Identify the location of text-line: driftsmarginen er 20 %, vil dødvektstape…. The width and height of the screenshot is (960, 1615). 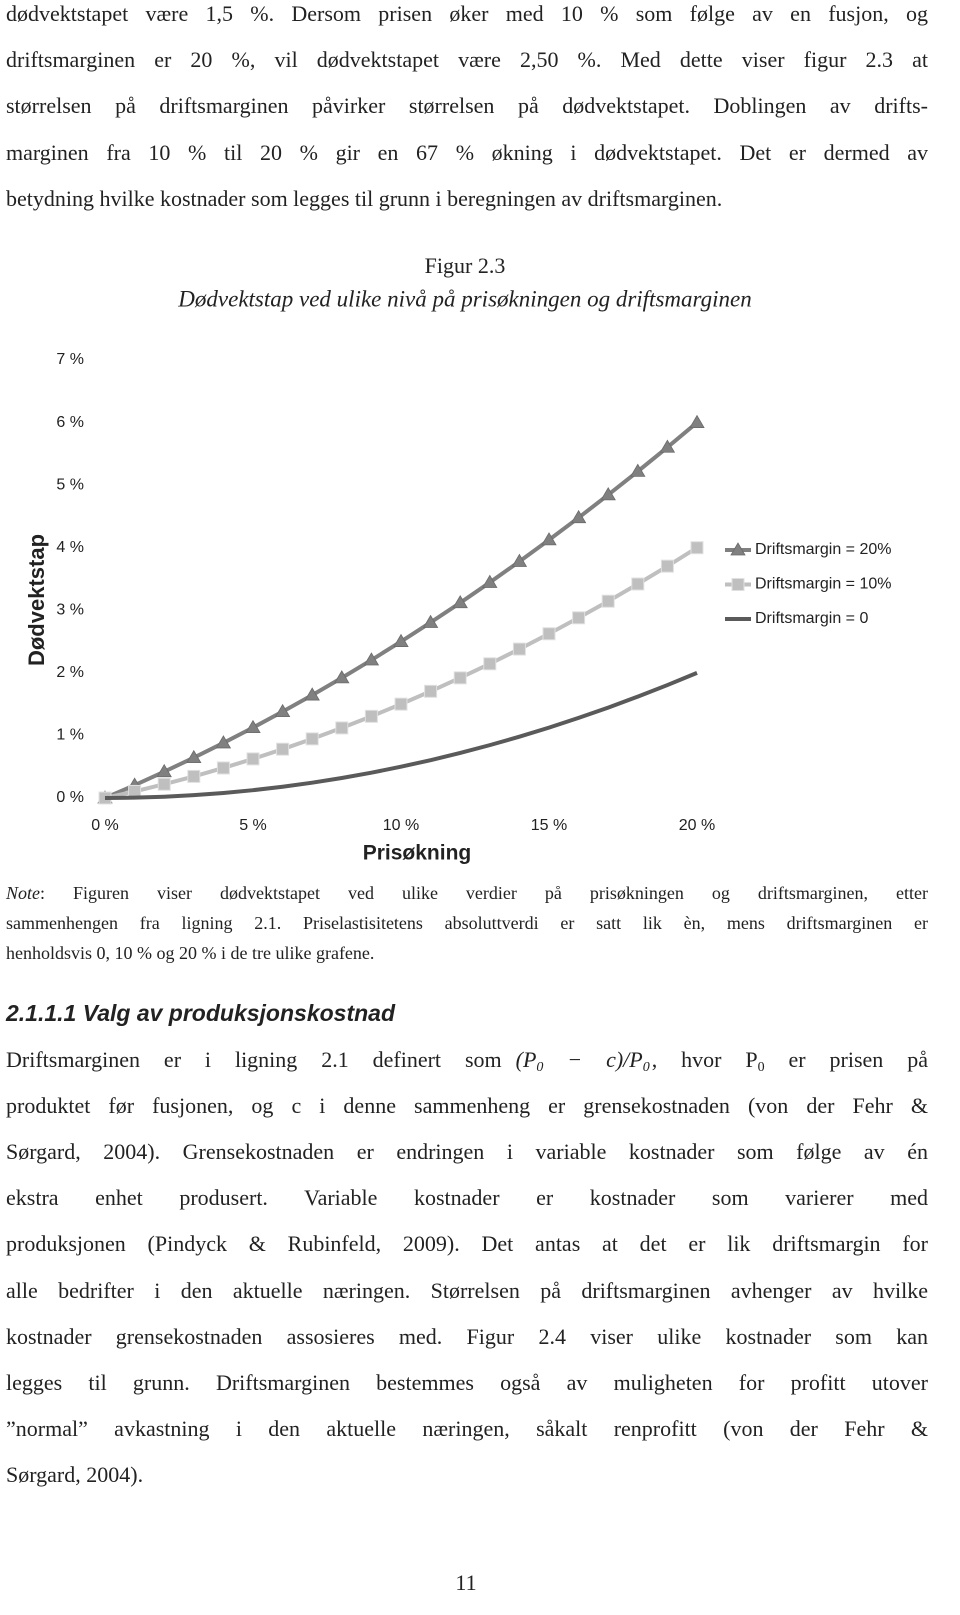
(467, 60).